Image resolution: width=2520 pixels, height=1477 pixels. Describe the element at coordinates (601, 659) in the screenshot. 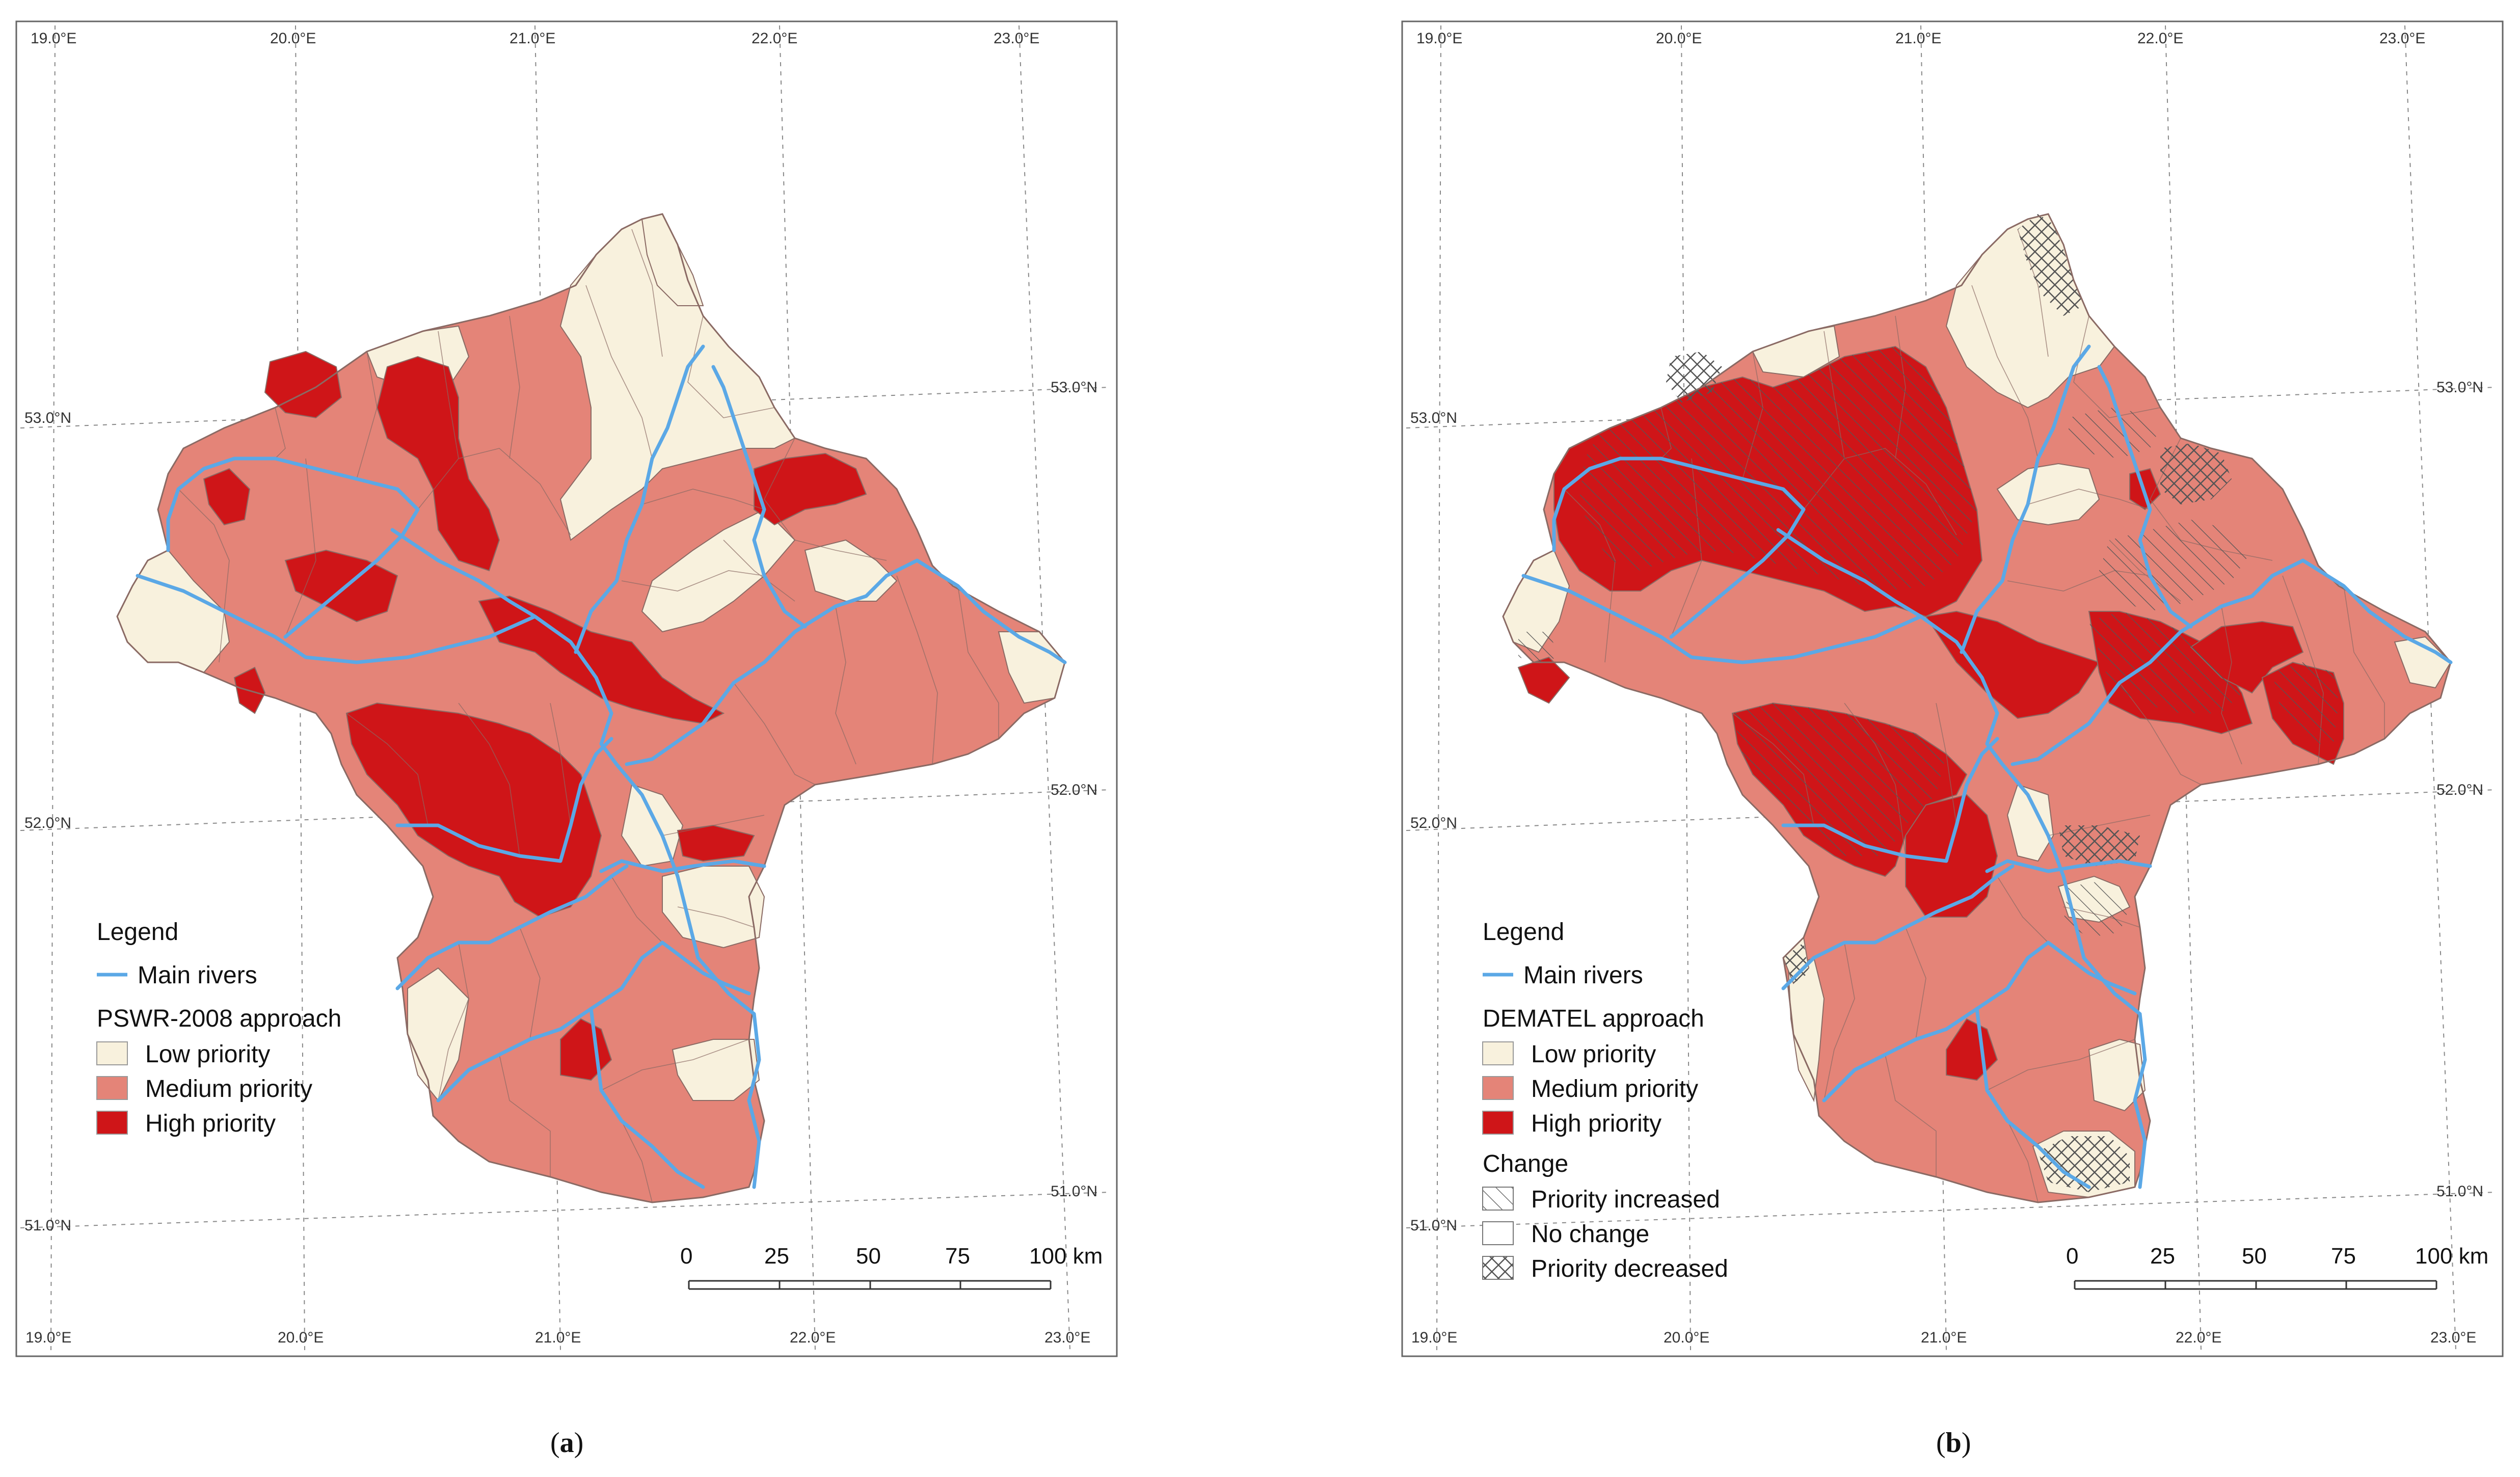

I see `region-high-center` at that location.